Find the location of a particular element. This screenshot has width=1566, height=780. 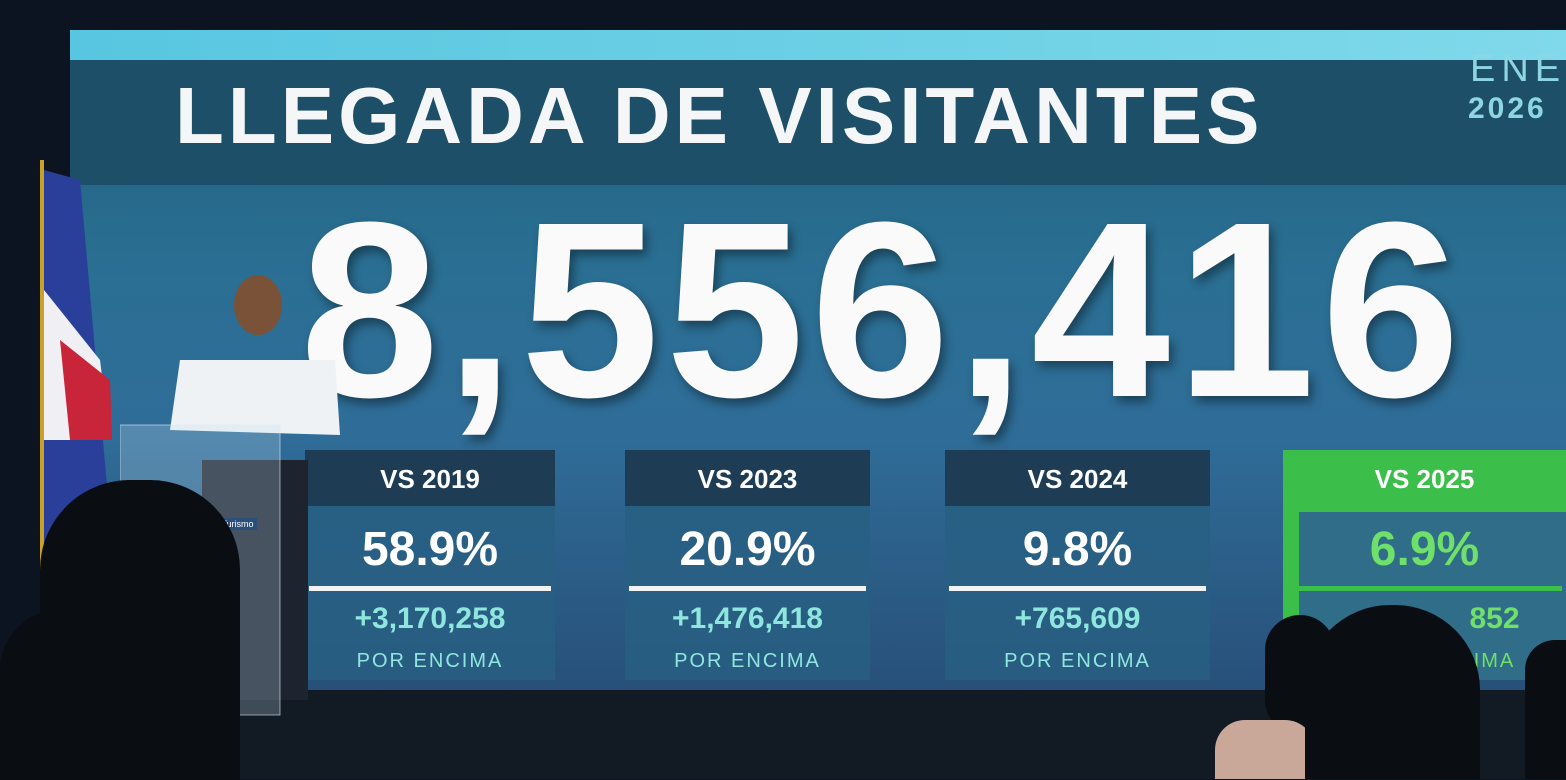

screen-top-band is located at coordinates (818, 45).